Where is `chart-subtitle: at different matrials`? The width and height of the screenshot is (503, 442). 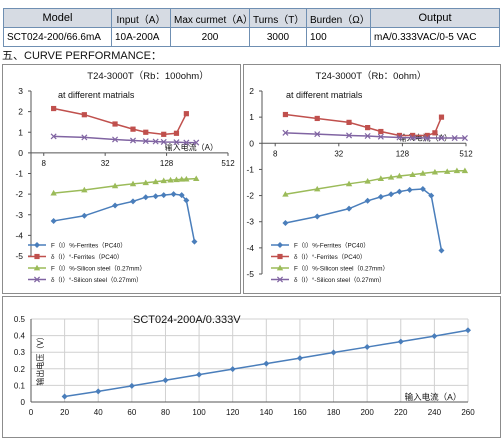 chart-subtitle: at different matrials is located at coordinates (324, 95).